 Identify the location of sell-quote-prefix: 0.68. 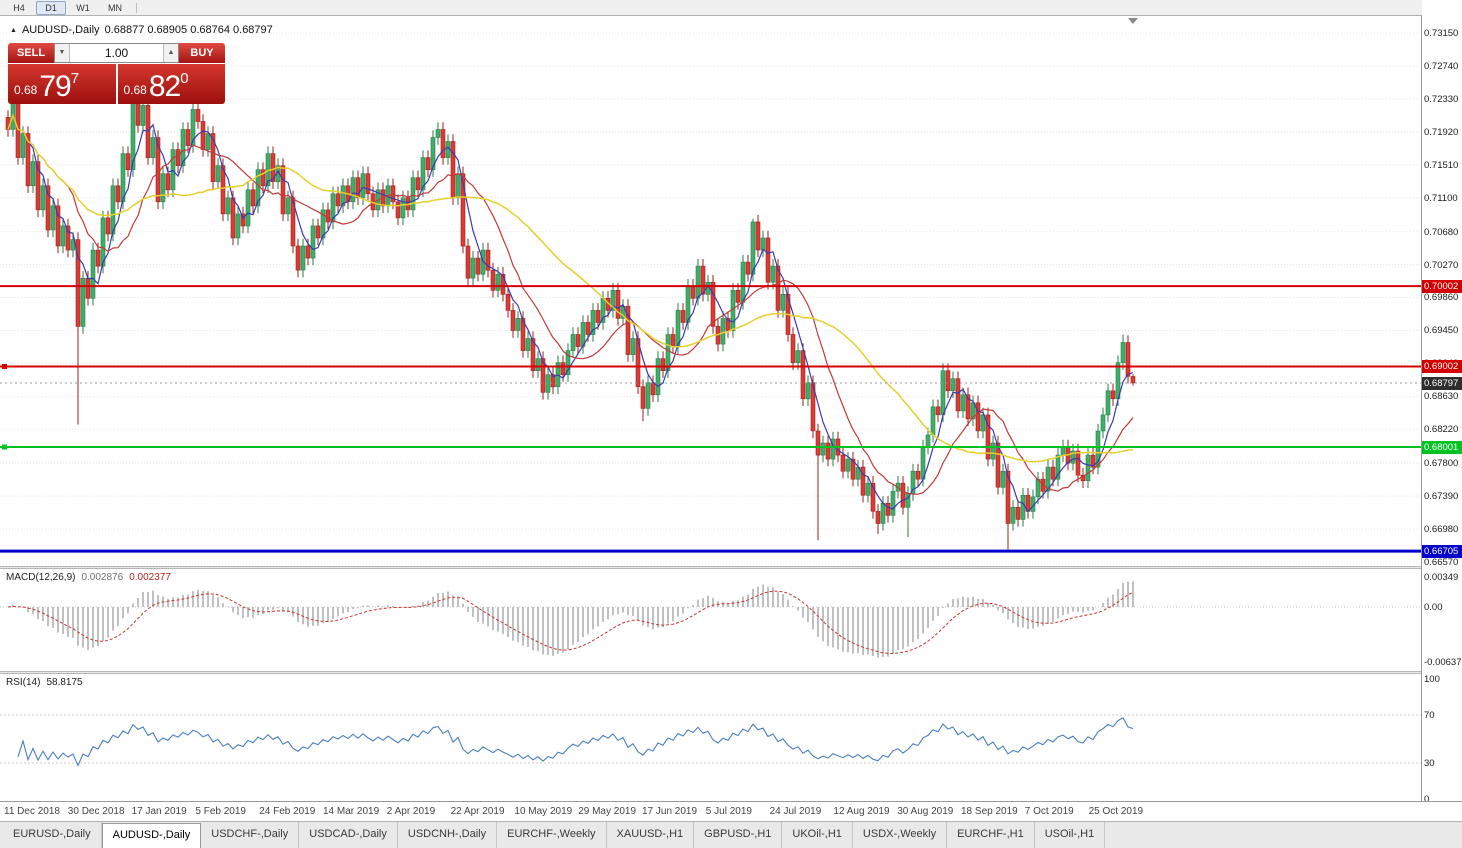
(26, 90).